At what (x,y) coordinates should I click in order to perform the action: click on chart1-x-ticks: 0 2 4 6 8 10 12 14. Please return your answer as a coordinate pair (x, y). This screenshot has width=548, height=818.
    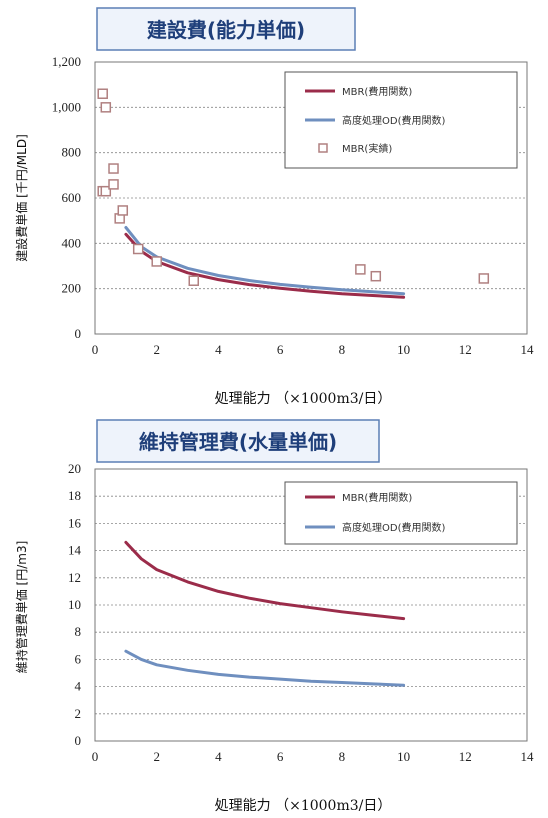
    Looking at the image, I should click on (313, 349).